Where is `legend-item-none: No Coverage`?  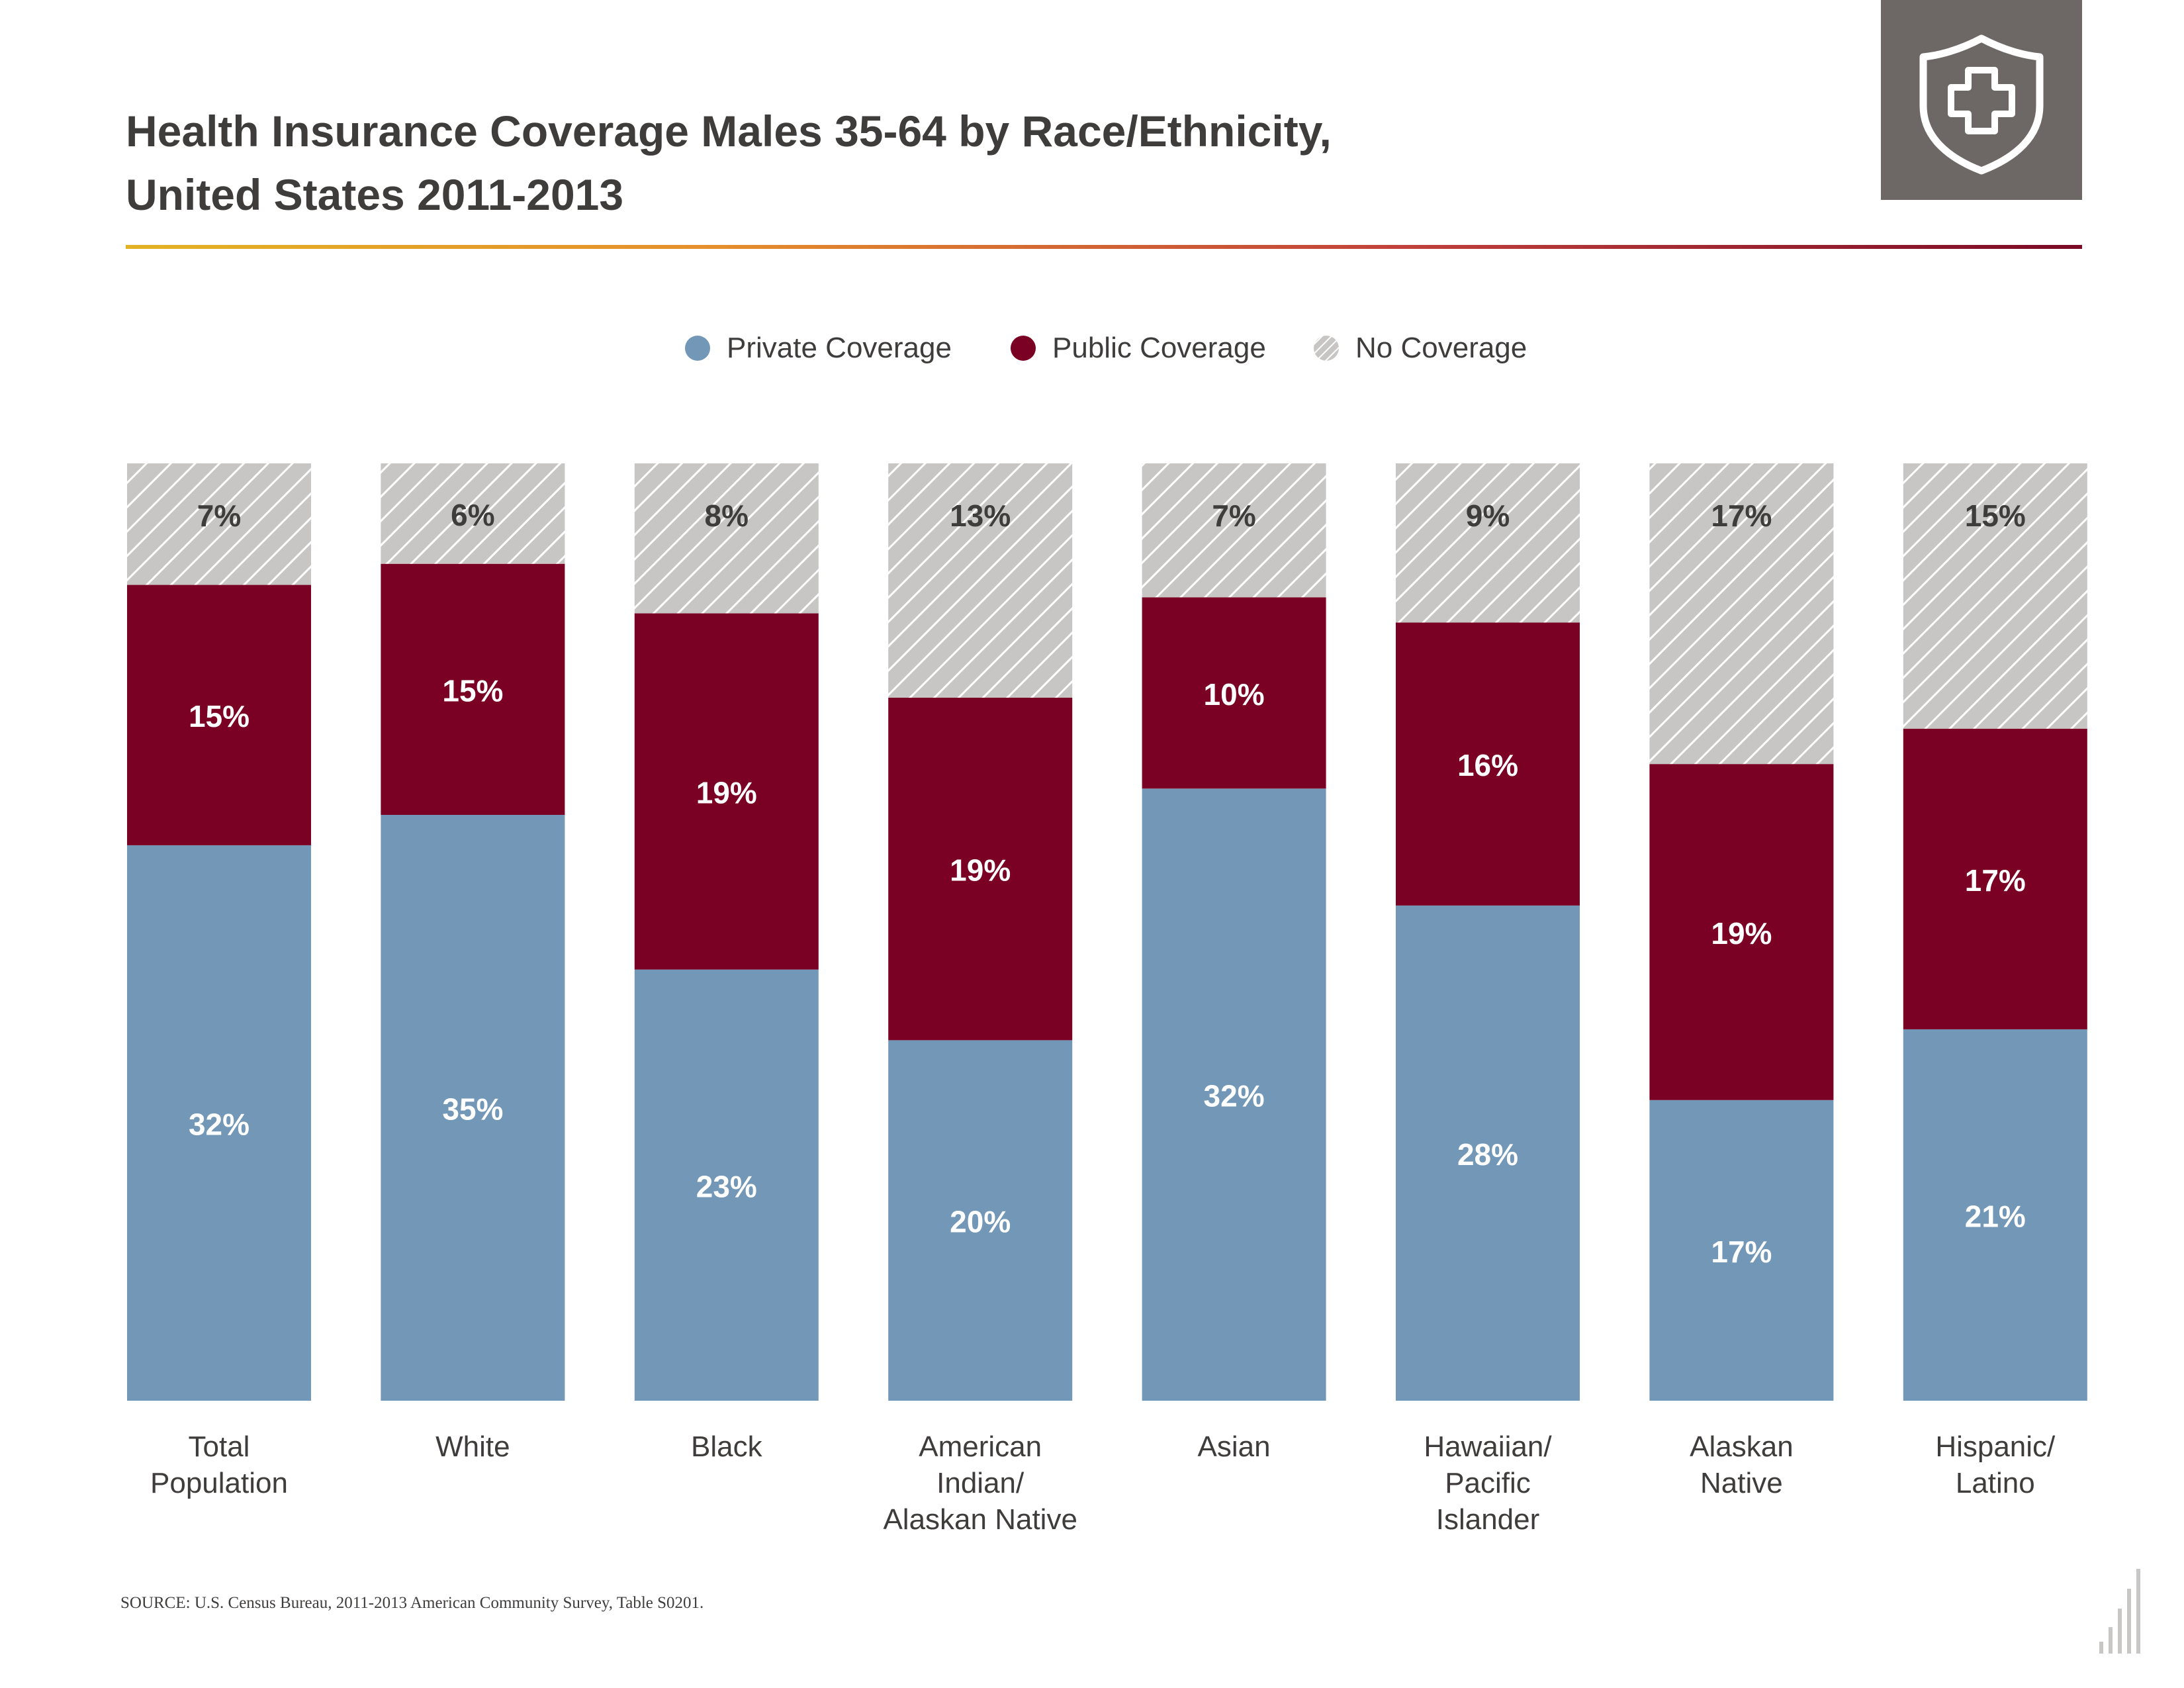 legend-item-none: No Coverage is located at coordinates (1420, 348).